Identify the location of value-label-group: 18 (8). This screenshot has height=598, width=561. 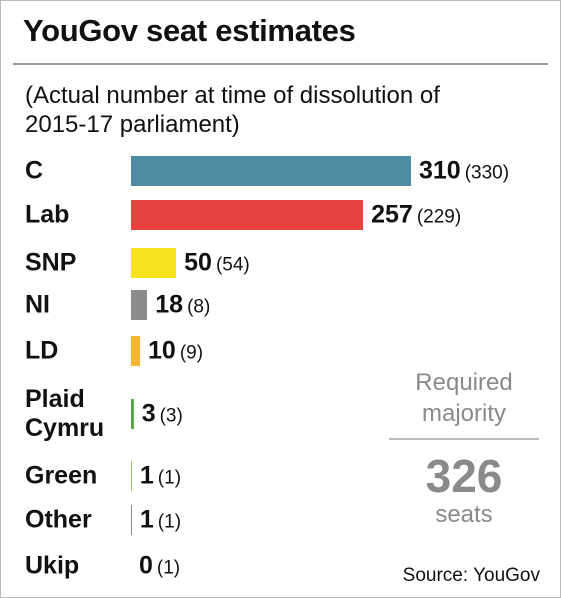
(182, 305).